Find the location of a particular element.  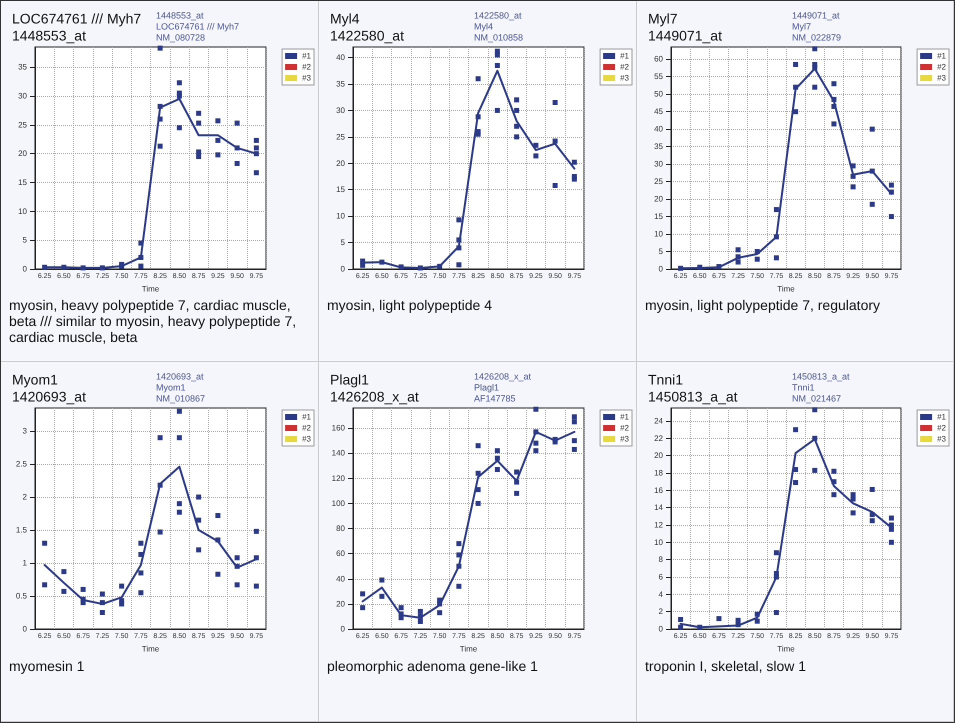

y-tick-label: 1.5 is located at coordinates (22, 530).